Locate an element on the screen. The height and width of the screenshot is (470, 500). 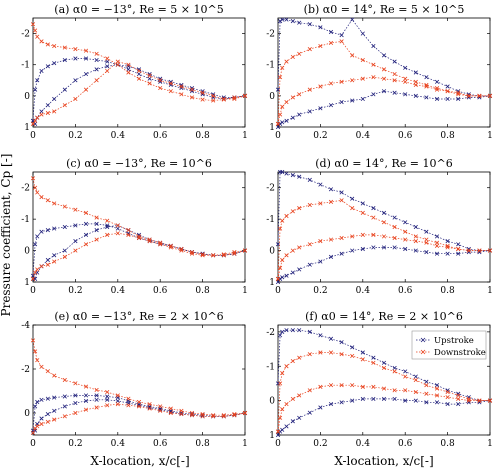
x-tick-label: 0.6 is located at coordinates (405, 136).